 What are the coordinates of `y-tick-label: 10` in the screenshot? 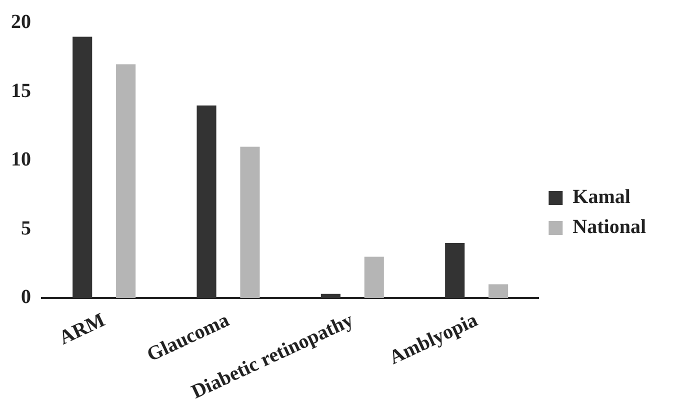 It's located at (21, 159).